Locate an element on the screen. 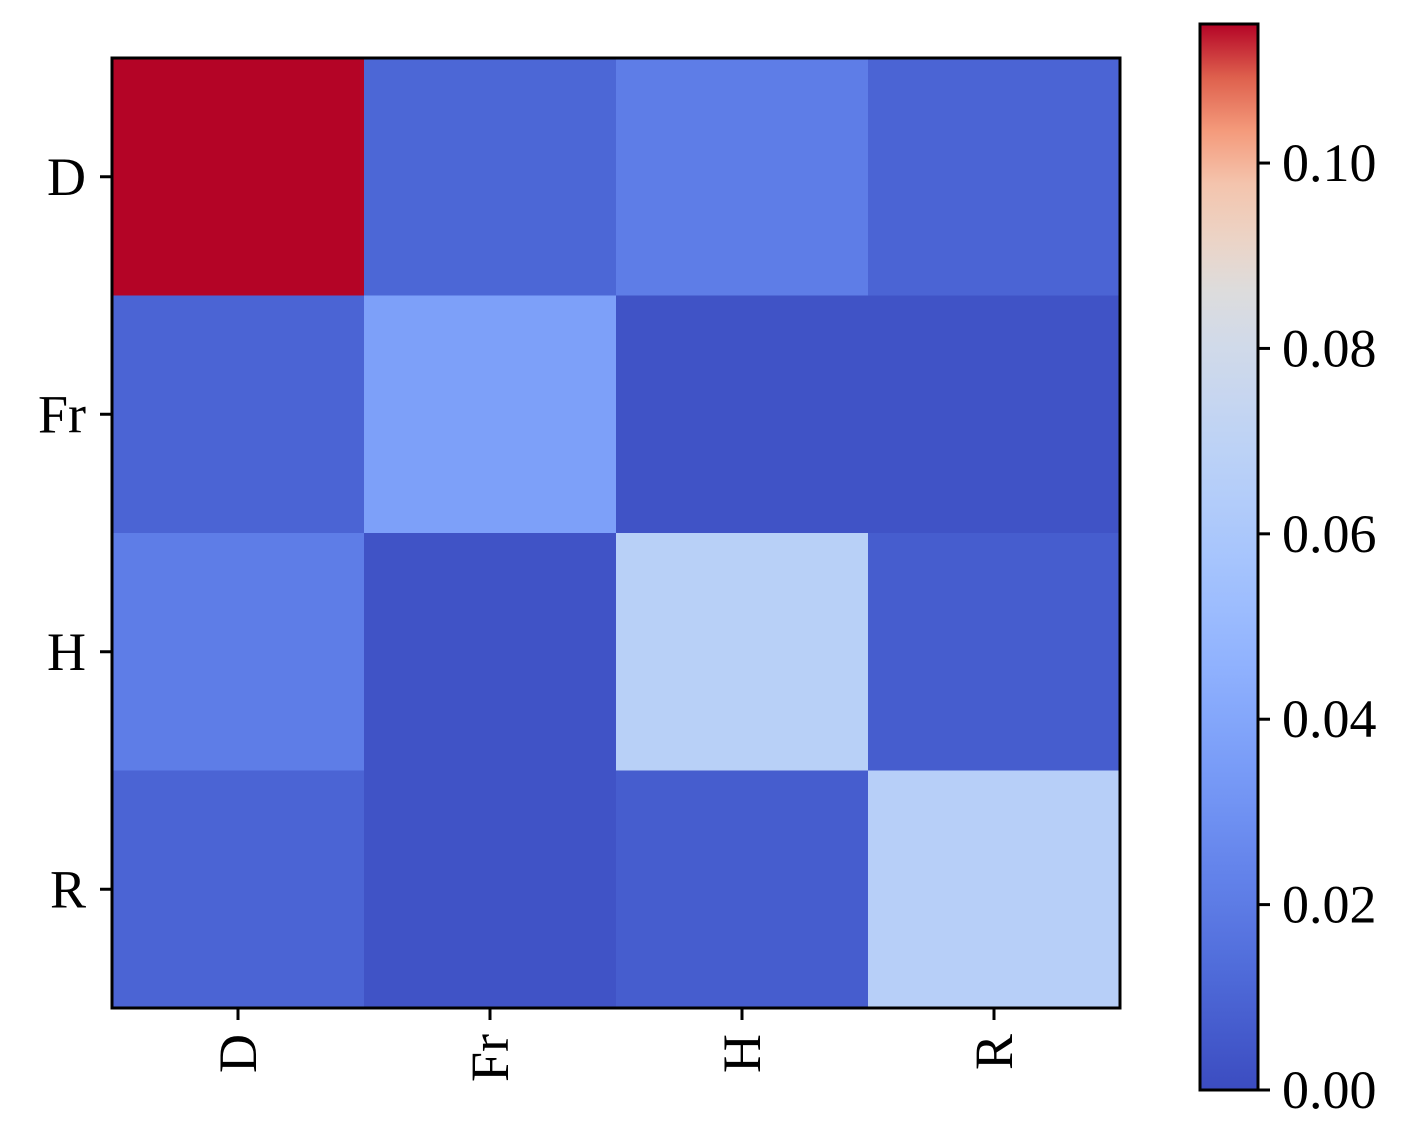 The height and width of the screenshot is (1137, 1423). heatmap-cell-H-H is located at coordinates (742, 652).